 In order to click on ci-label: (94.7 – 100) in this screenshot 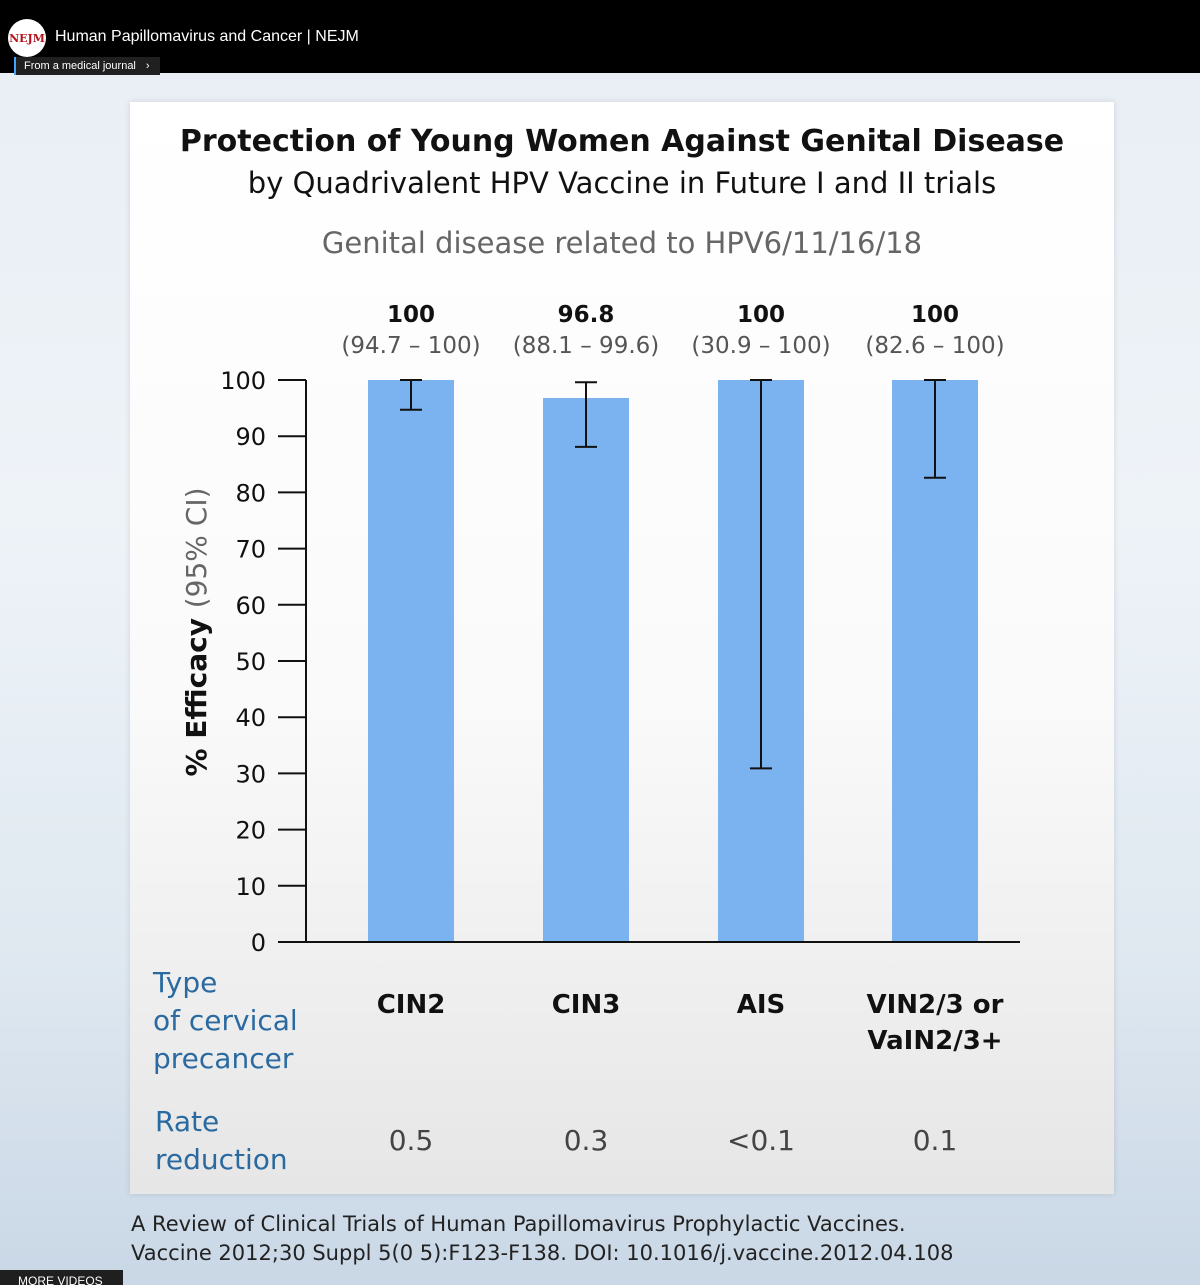, I will do `click(410, 346)`.